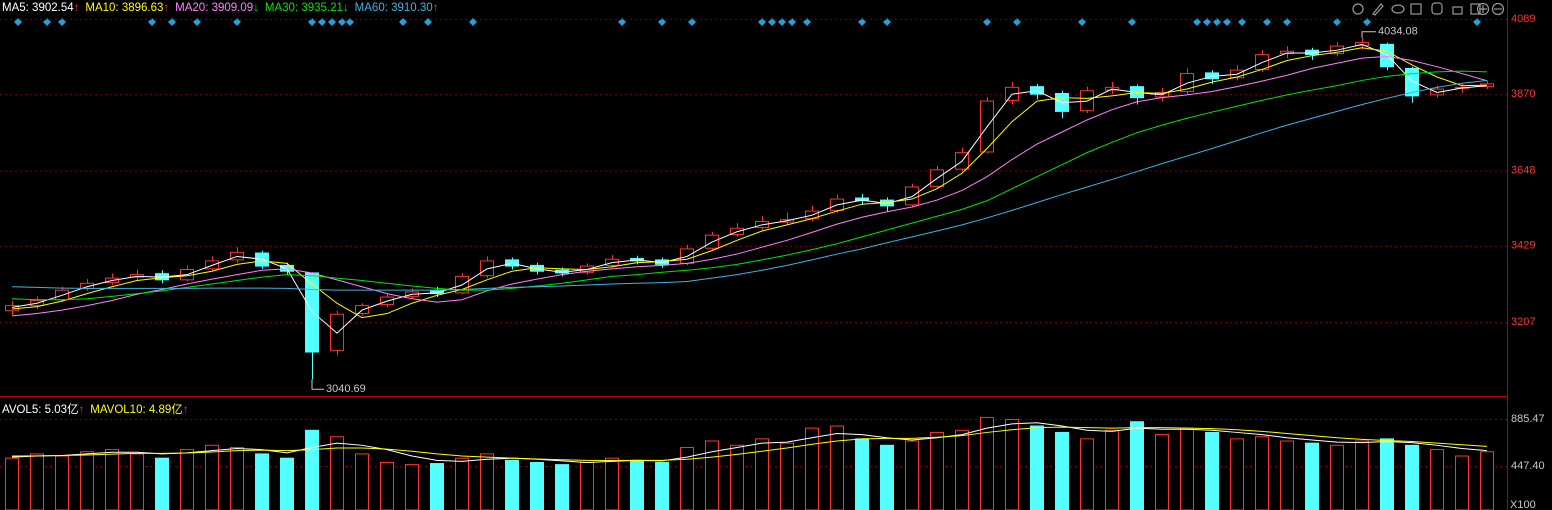 This screenshot has width=1552, height=510. What do you see at coordinates (1437, 8) in the screenshot?
I see `hand-icon` at bounding box center [1437, 8].